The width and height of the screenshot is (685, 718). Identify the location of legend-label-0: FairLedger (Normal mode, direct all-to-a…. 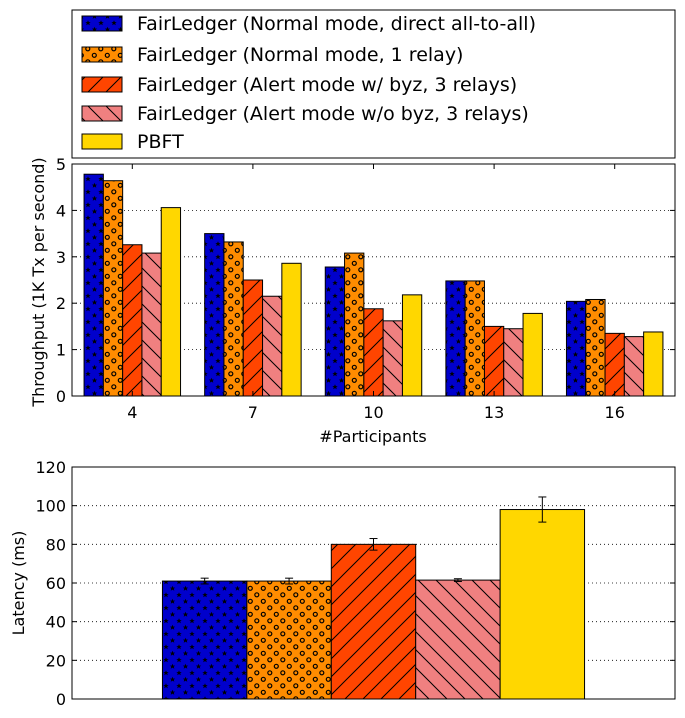
(336, 24).